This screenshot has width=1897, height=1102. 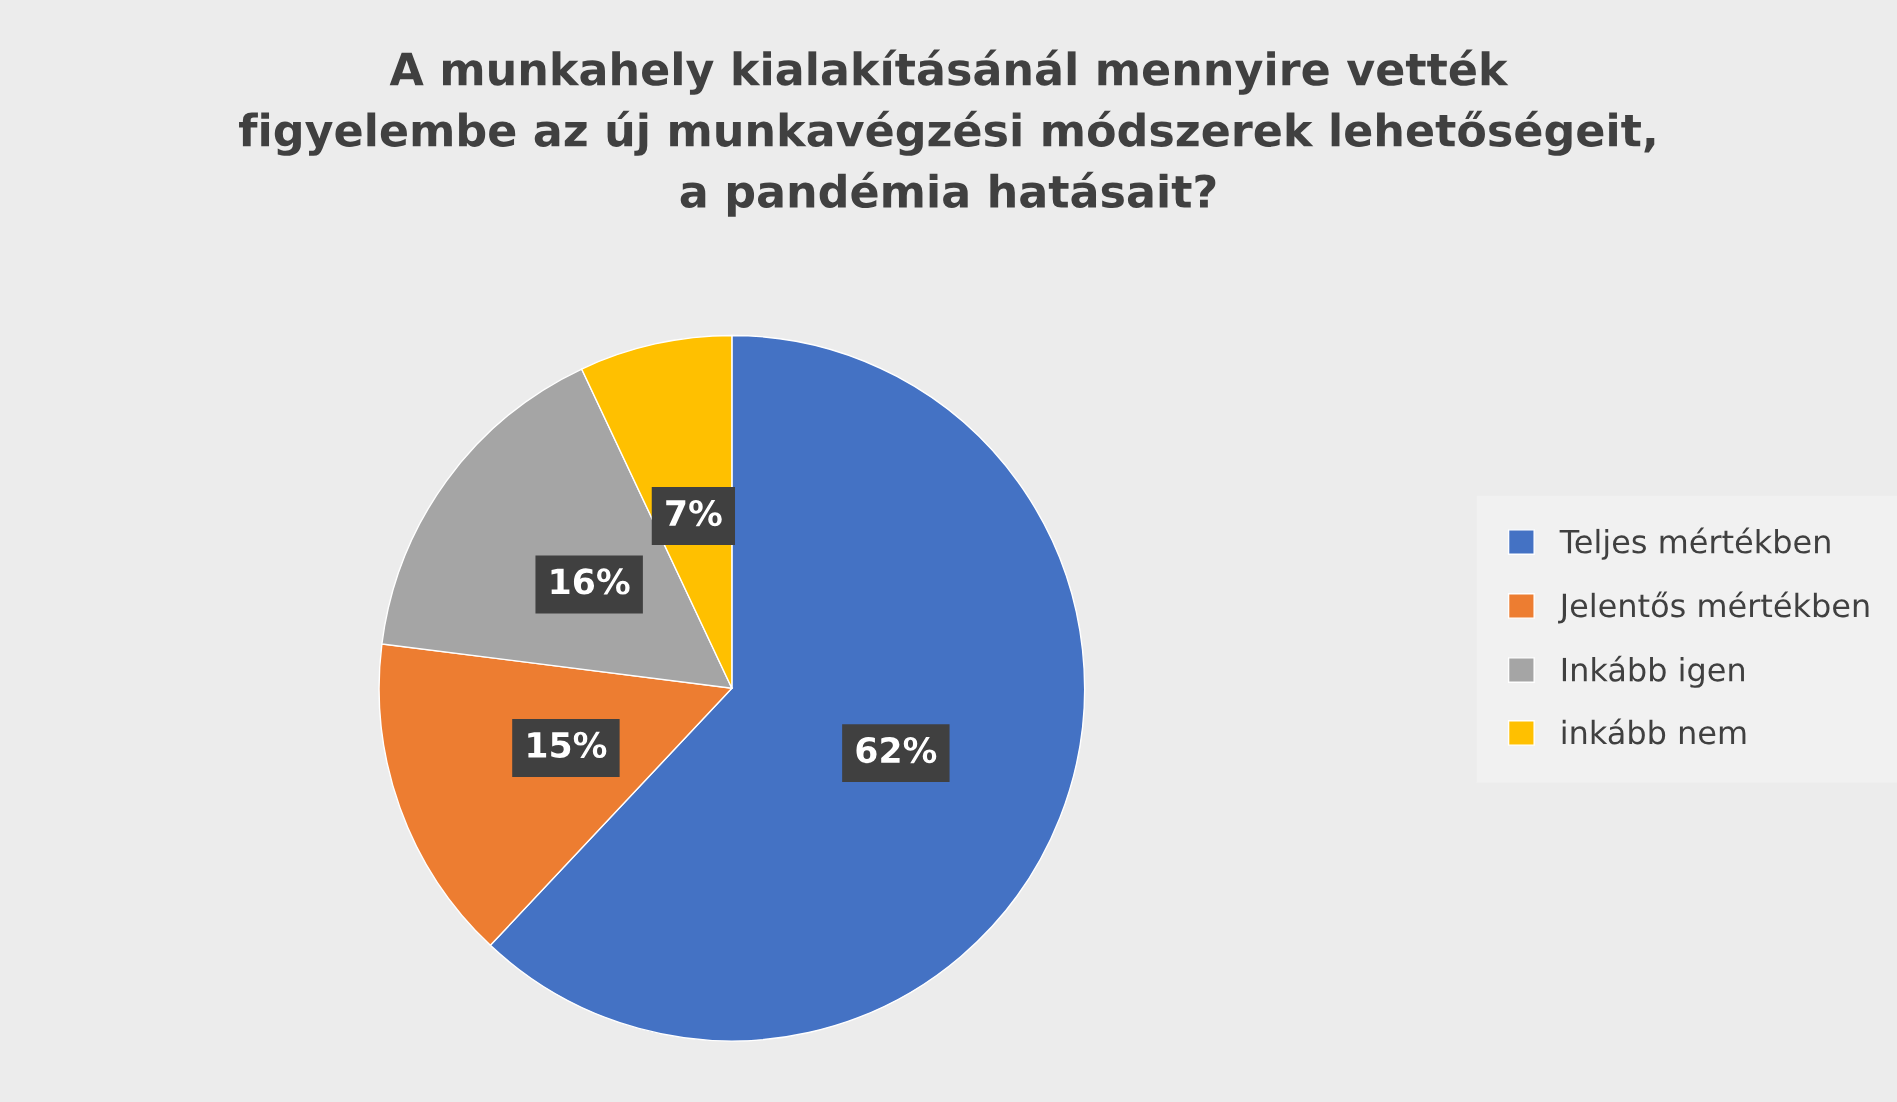 What do you see at coordinates (947, 133) in the screenshot?
I see `chart-title: A munkahely kialakításánál mennyire vették figyelembe az új munkavégzési módszerek lehetőségeit, a pandémia hatásait?` at bounding box center [947, 133].